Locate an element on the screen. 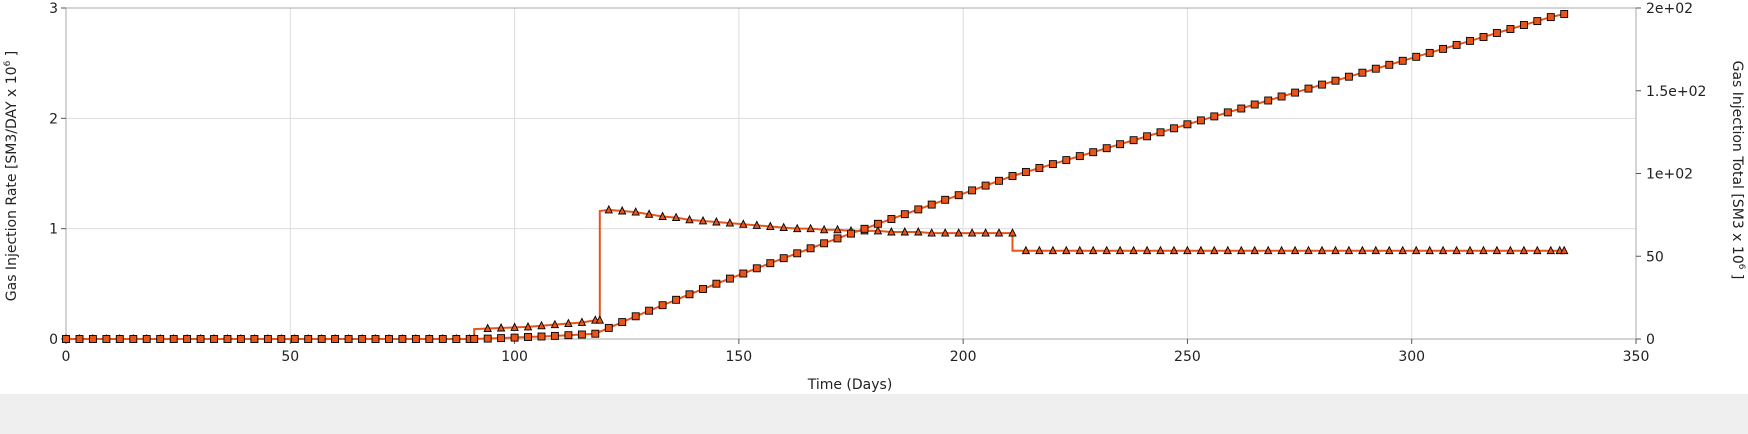 The height and width of the screenshot is (434, 1748). y-right-tick-label: 2e+02 is located at coordinates (1669, 9).